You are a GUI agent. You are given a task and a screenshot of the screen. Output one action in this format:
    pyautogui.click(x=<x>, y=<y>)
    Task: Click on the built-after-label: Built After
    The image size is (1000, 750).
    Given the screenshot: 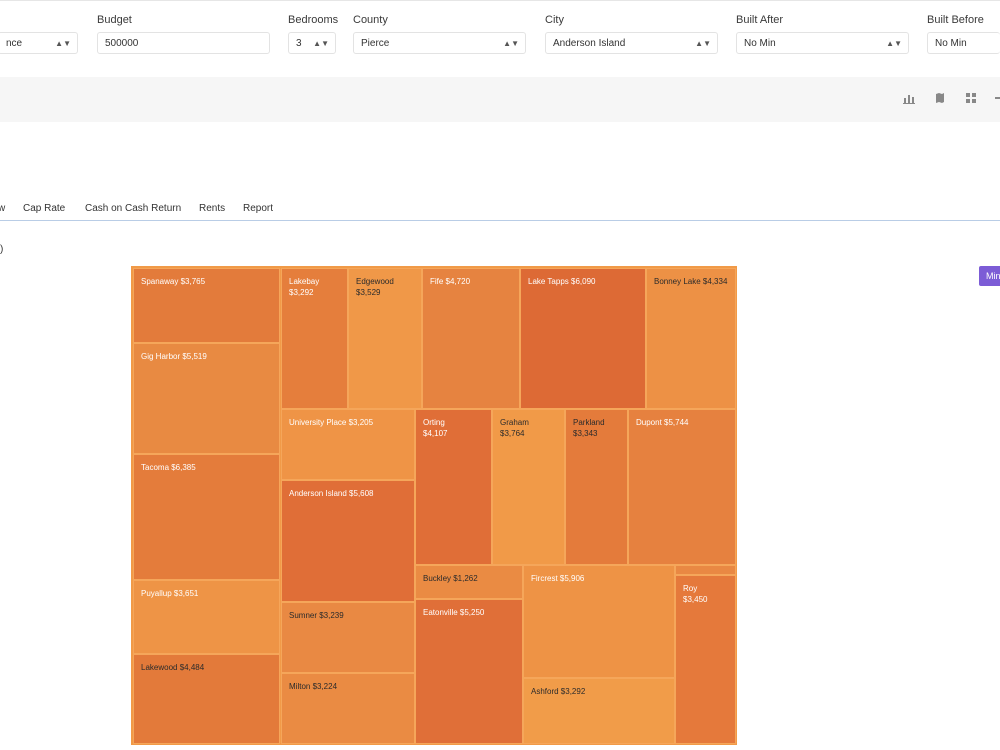 What is the action you would take?
    pyautogui.click(x=760, y=20)
    